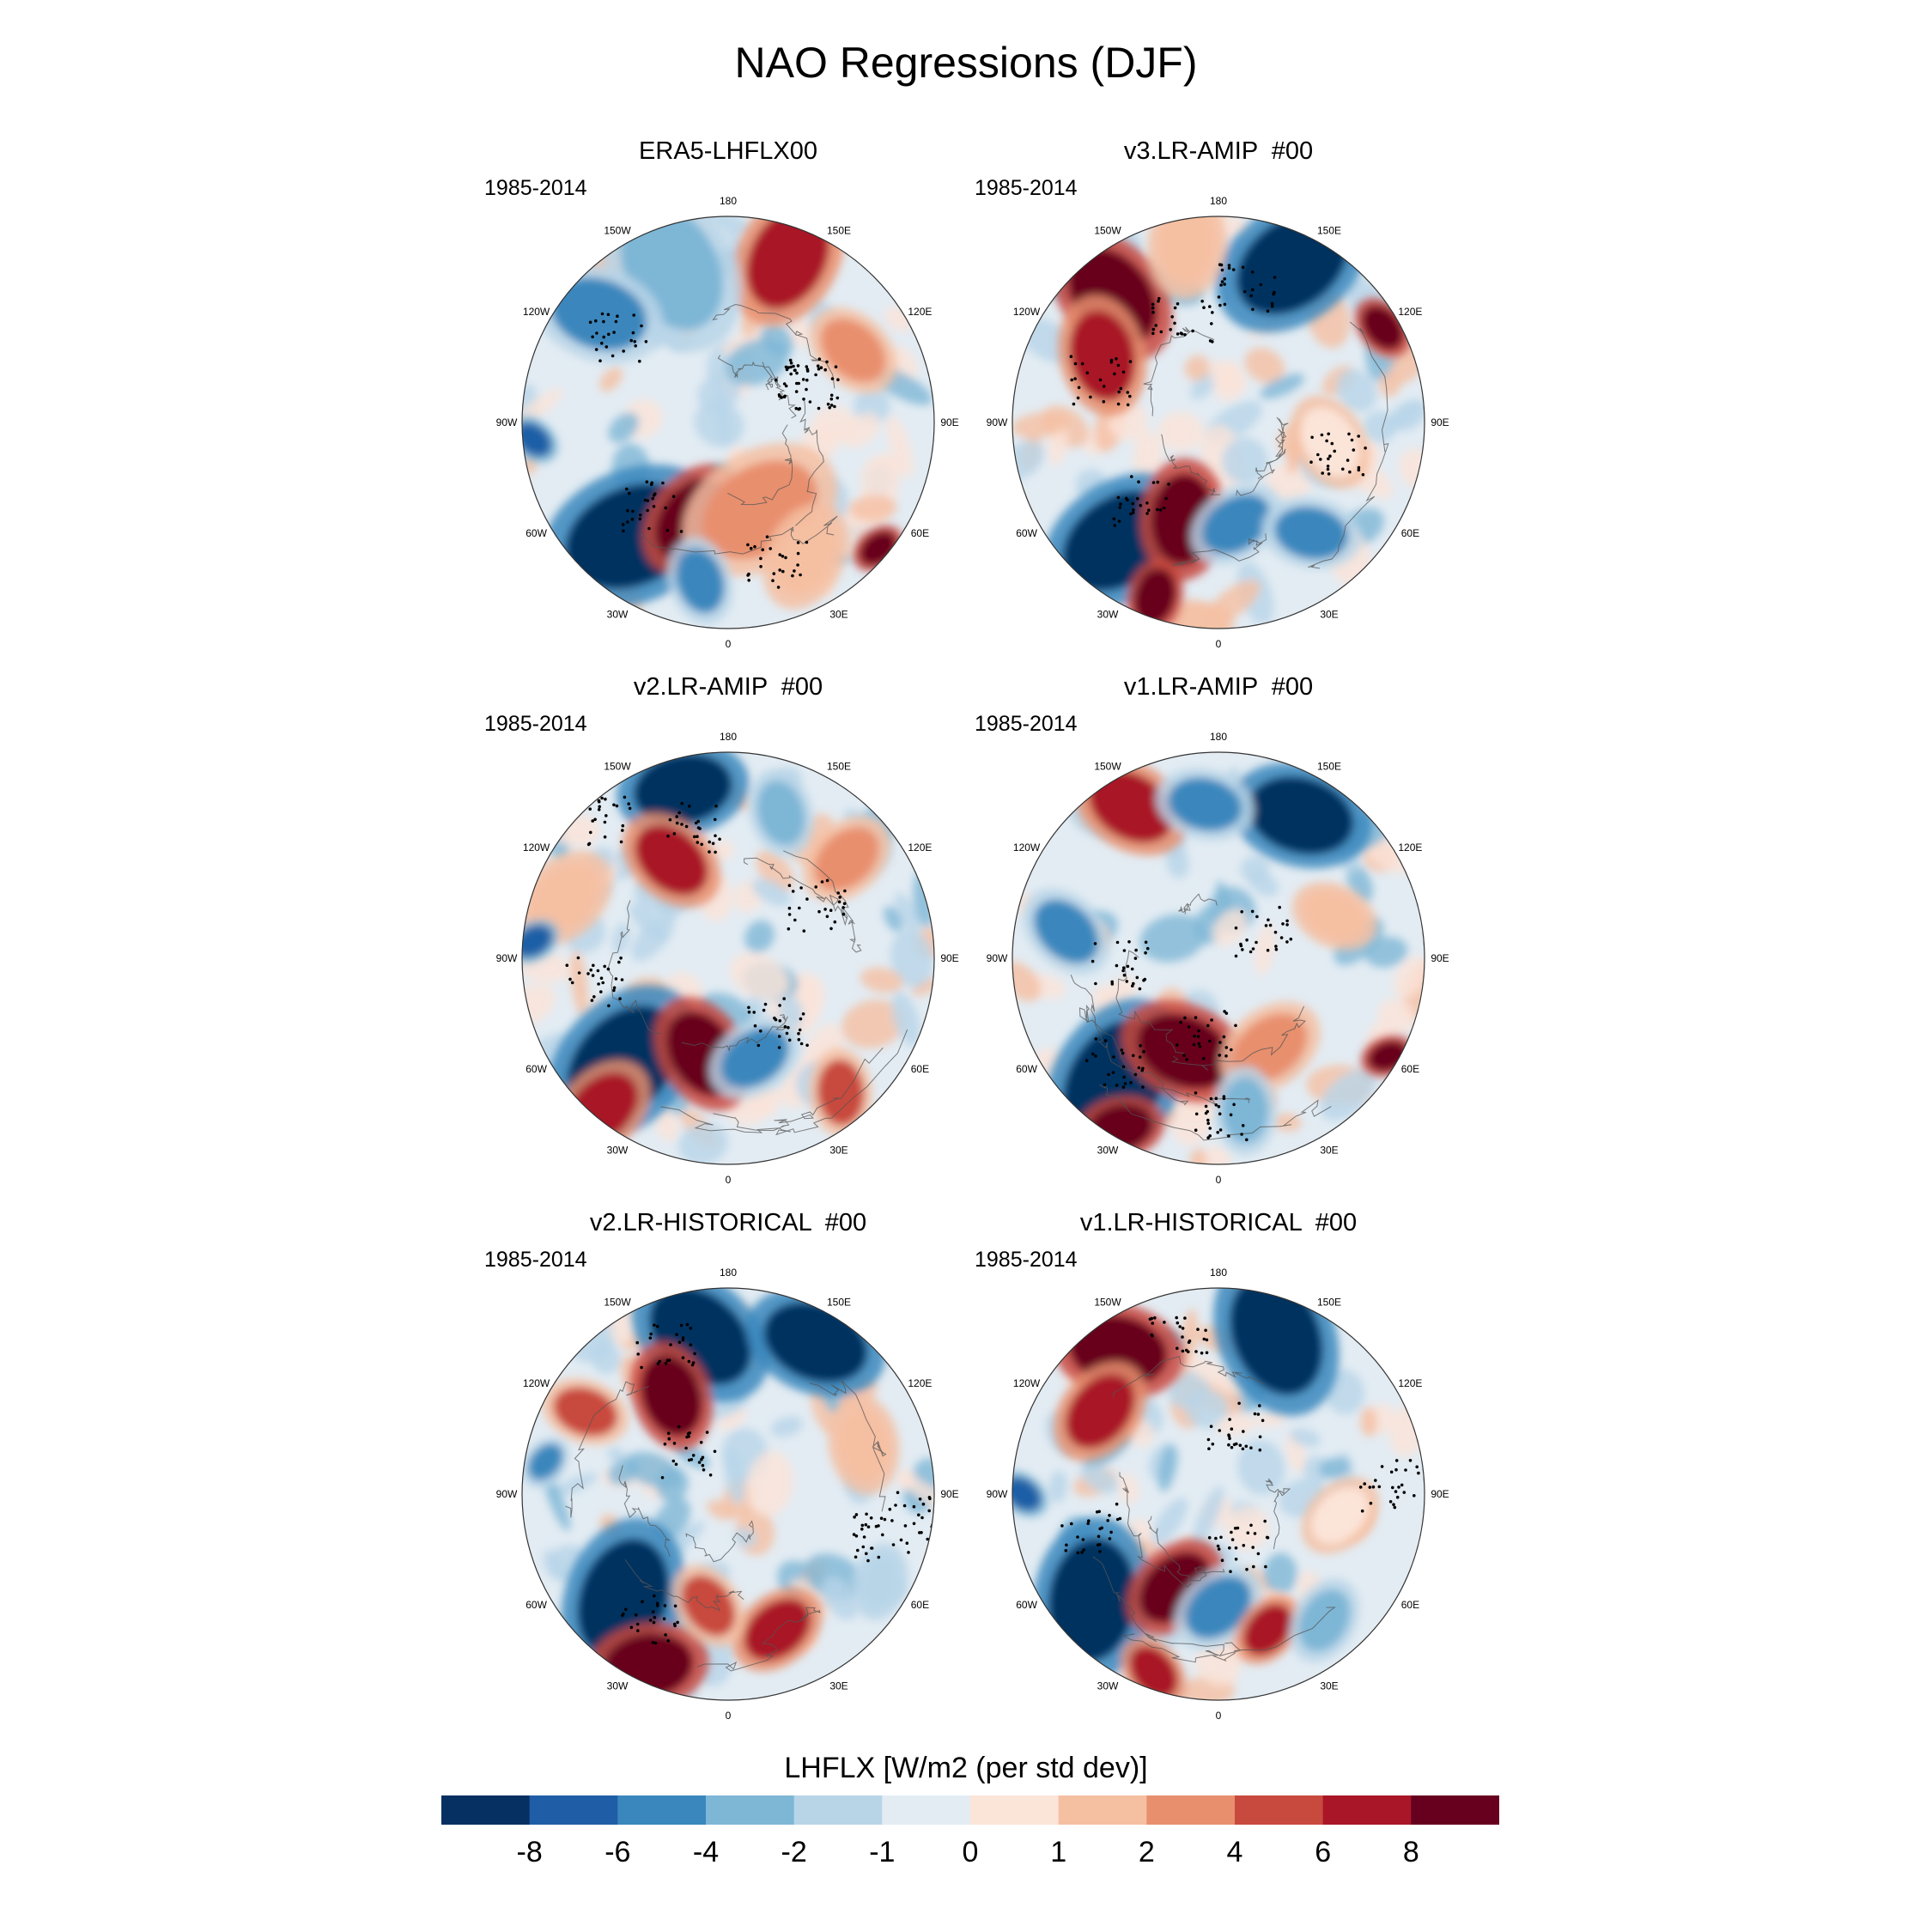  I want to click on longitude-label: 60W, so click(1027, 1605).